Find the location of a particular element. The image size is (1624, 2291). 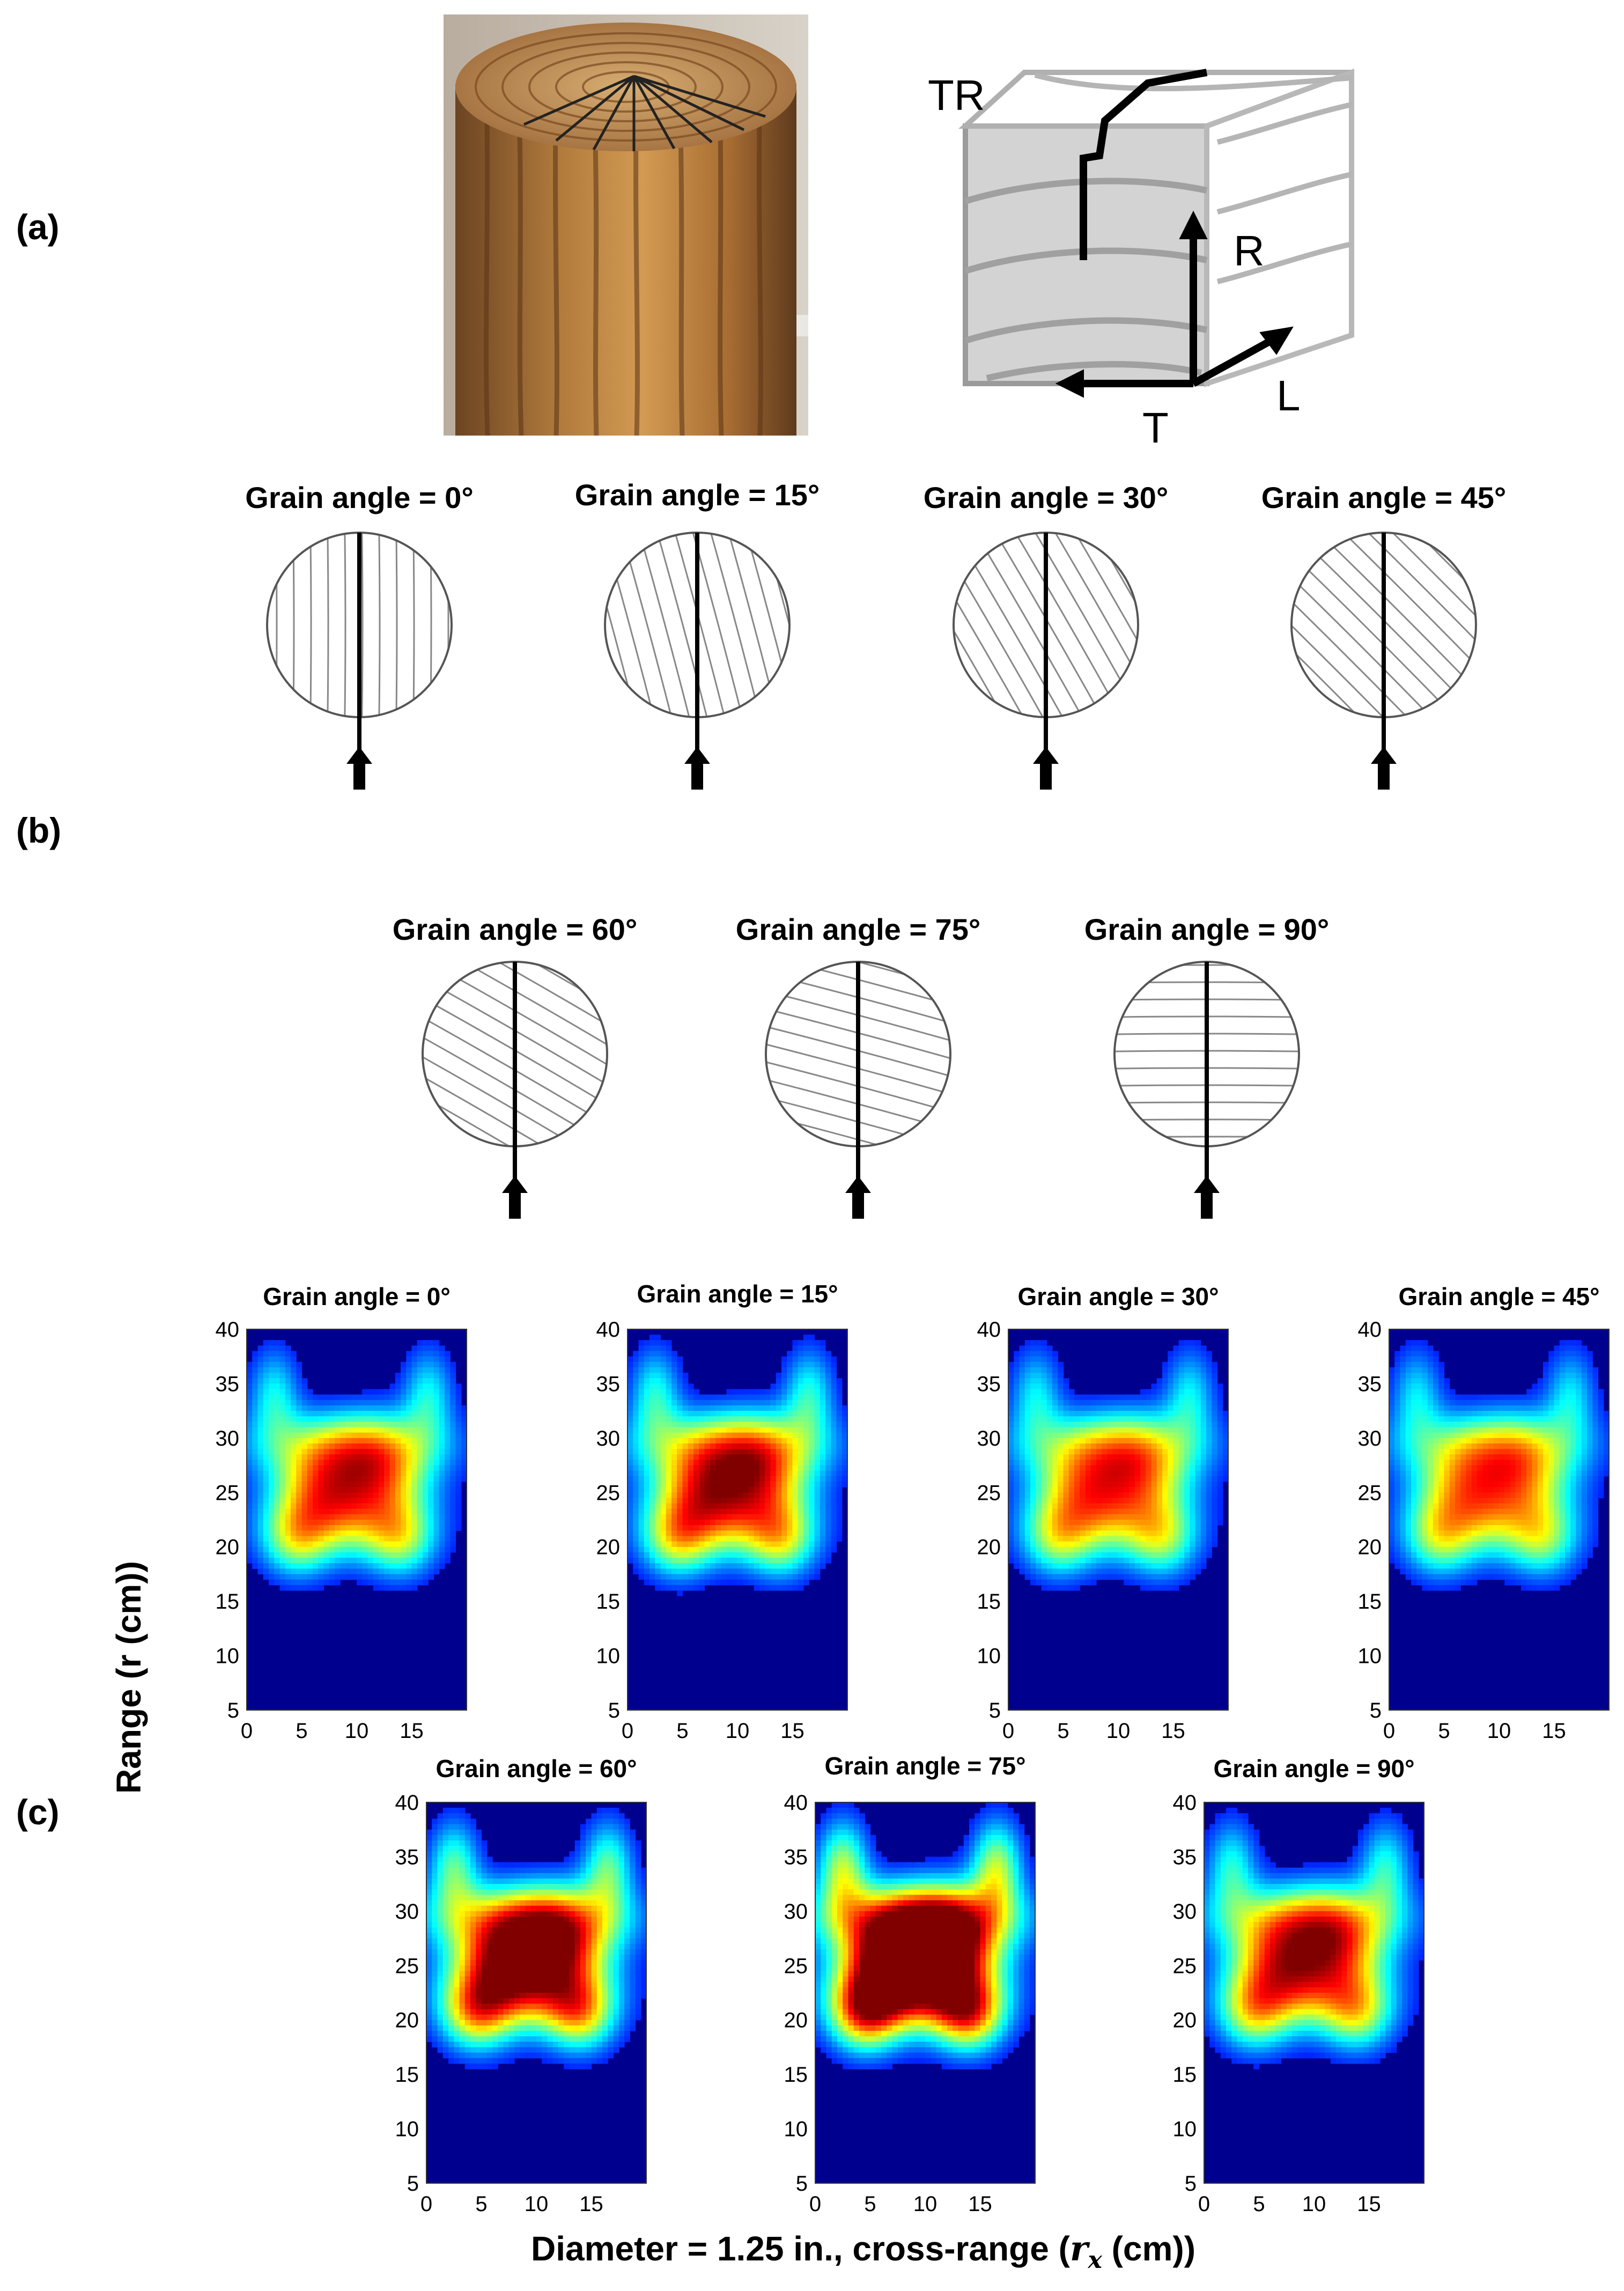

heatmap-title: Grain angle = 60° is located at coordinates (536, 1769).